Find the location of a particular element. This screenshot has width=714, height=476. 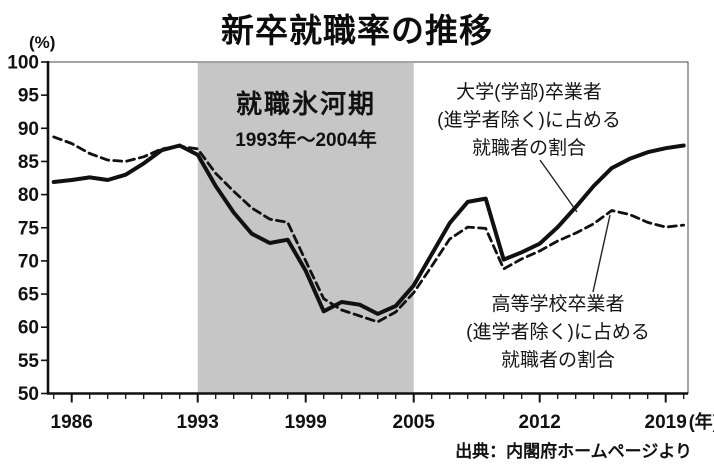

y-tick-label: 55 is located at coordinates (29, 361).